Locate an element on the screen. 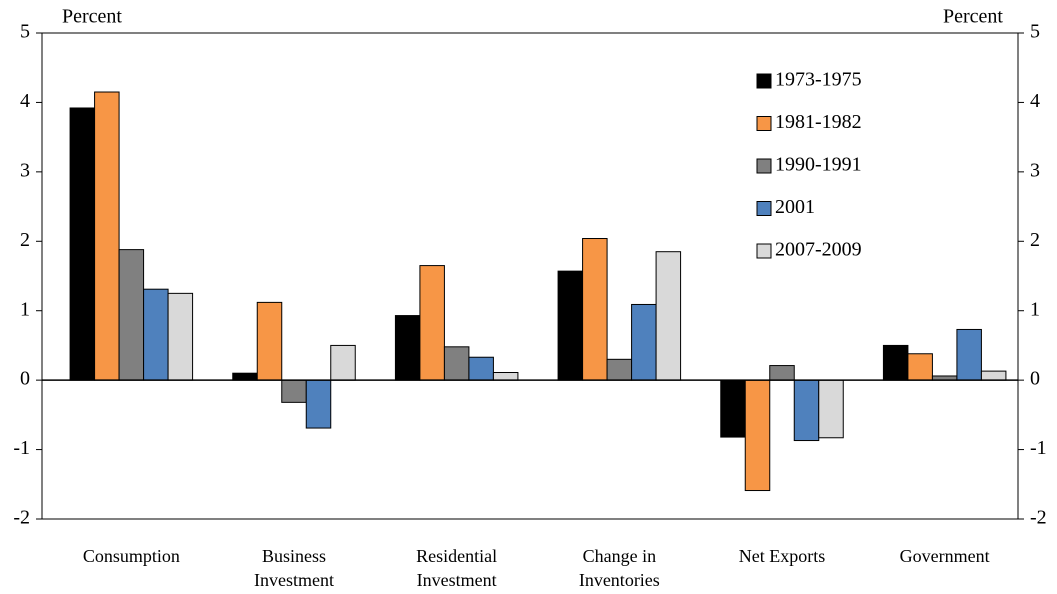 The width and height of the screenshot is (1057, 594). y-tick-label: 5 is located at coordinates (25, 32).